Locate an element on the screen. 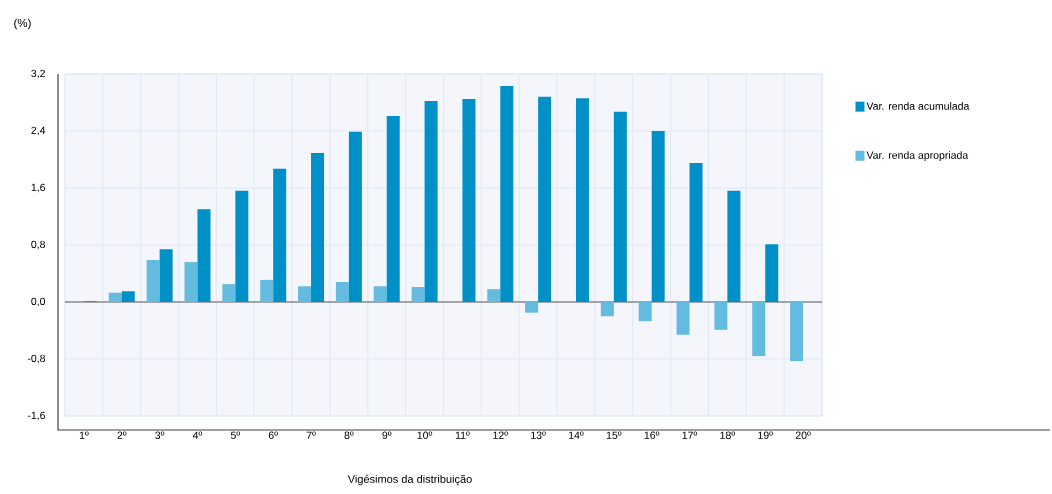  x-tick-label: 10º is located at coordinates (425, 435).